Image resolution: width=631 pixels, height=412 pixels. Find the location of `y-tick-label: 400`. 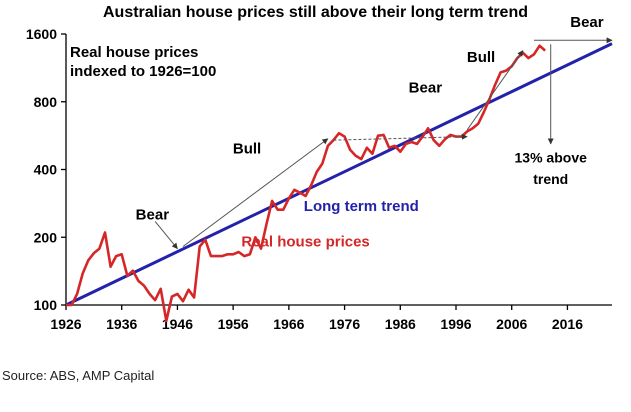

y-tick-label: 400 is located at coordinates (46, 170).